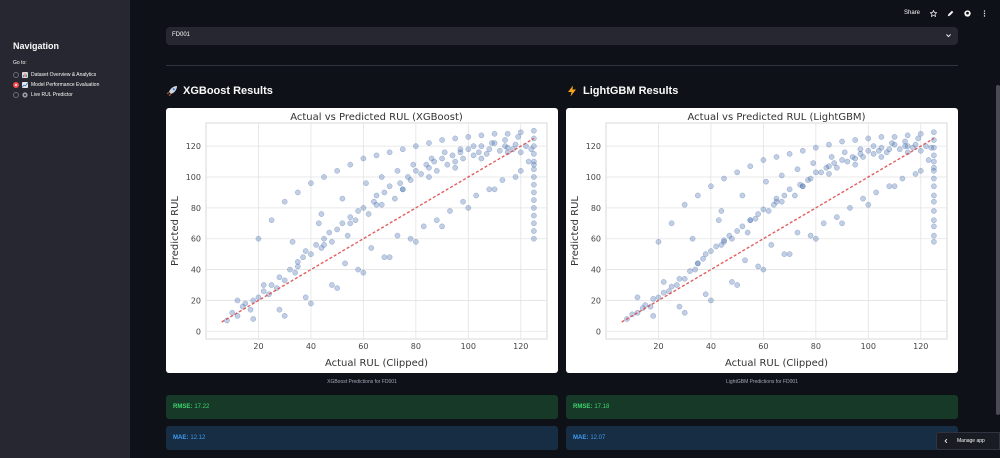 Image resolution: width=1000 pixels, height=458 pixels. Describe the element at coordinates (984, 13) in the screenshot. I see `more-icon` at that location.